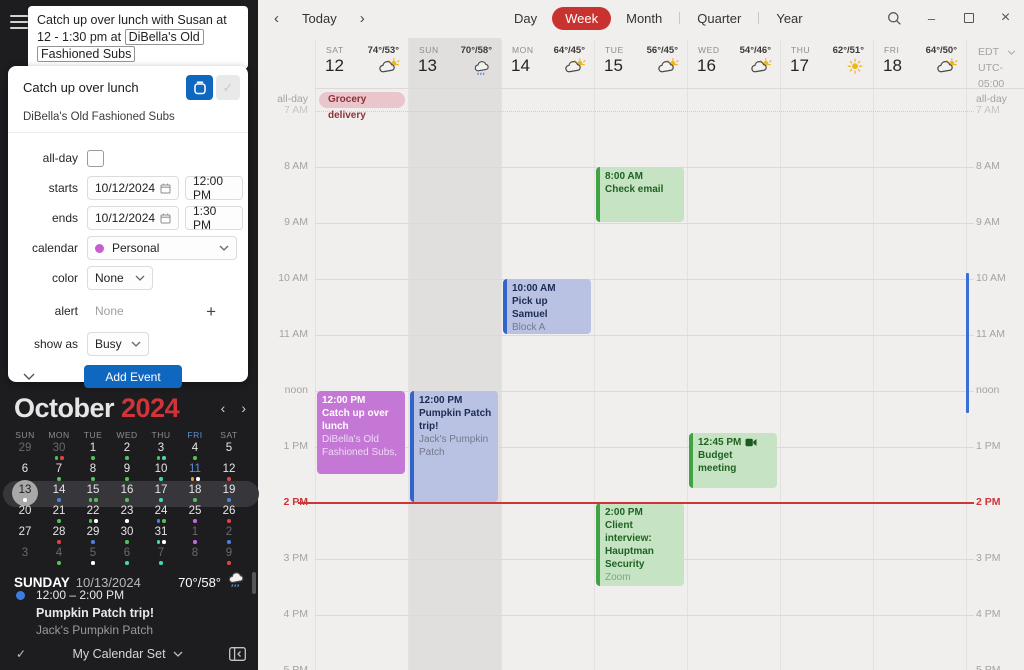  I want to click on day-number: 14, so click(520, 65).